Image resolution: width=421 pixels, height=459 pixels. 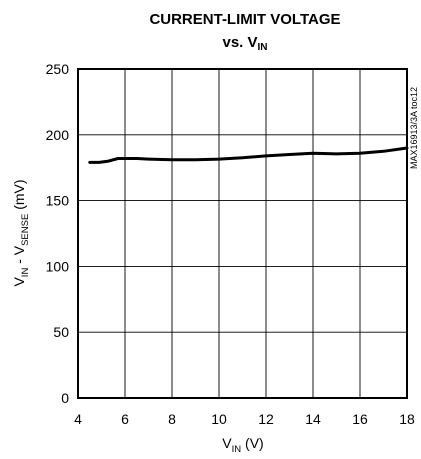 What do you see at coordinates (244, 43) in the screenshot?
I see `chart-title-line2: vs. VIN` at bounding box center [244, 43].